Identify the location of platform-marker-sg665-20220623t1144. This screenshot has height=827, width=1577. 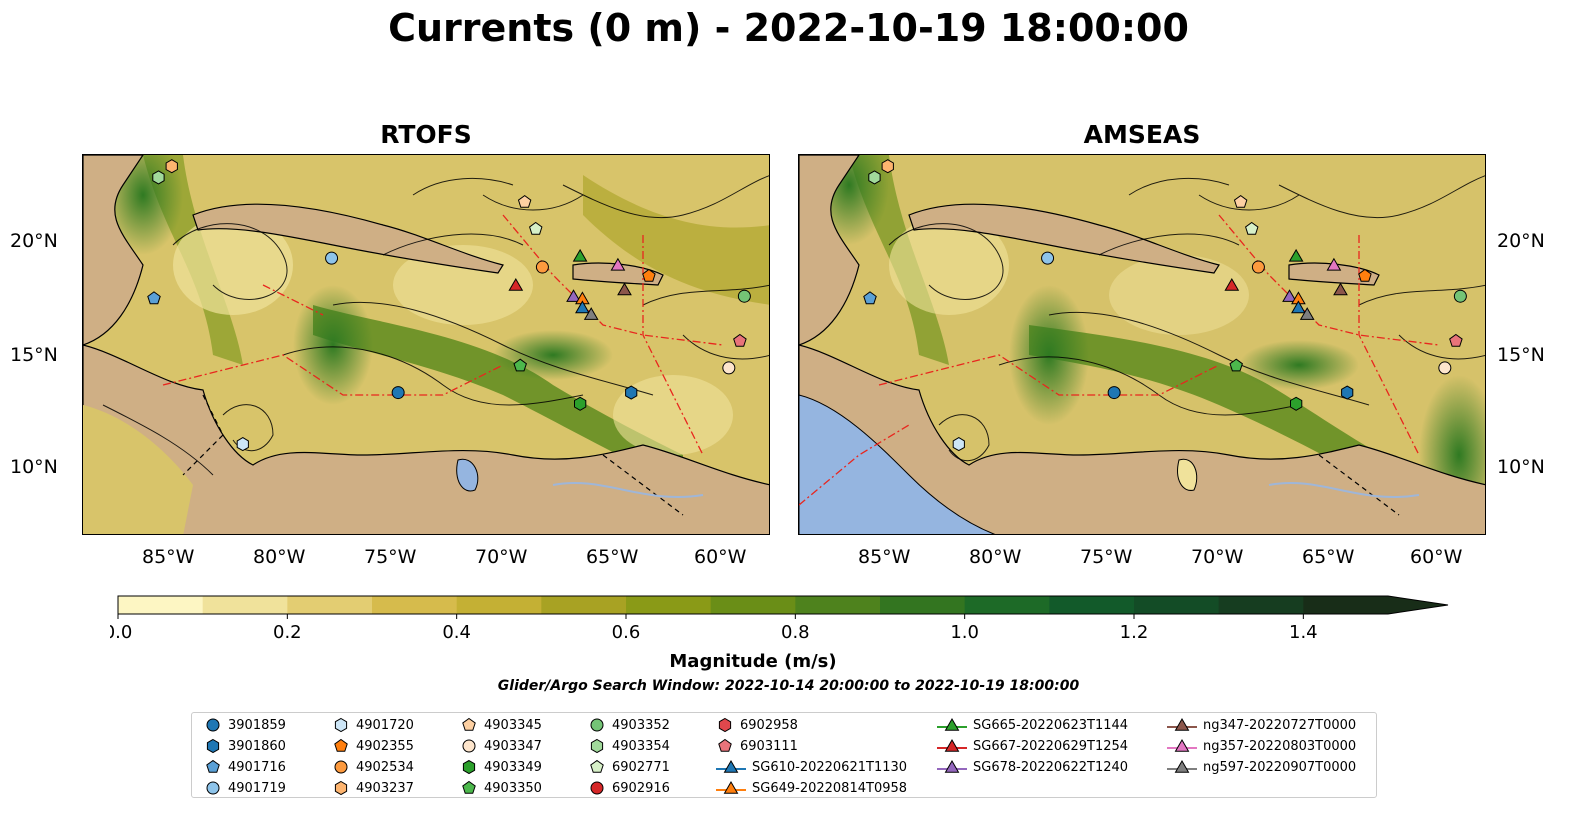
(1296, 255).